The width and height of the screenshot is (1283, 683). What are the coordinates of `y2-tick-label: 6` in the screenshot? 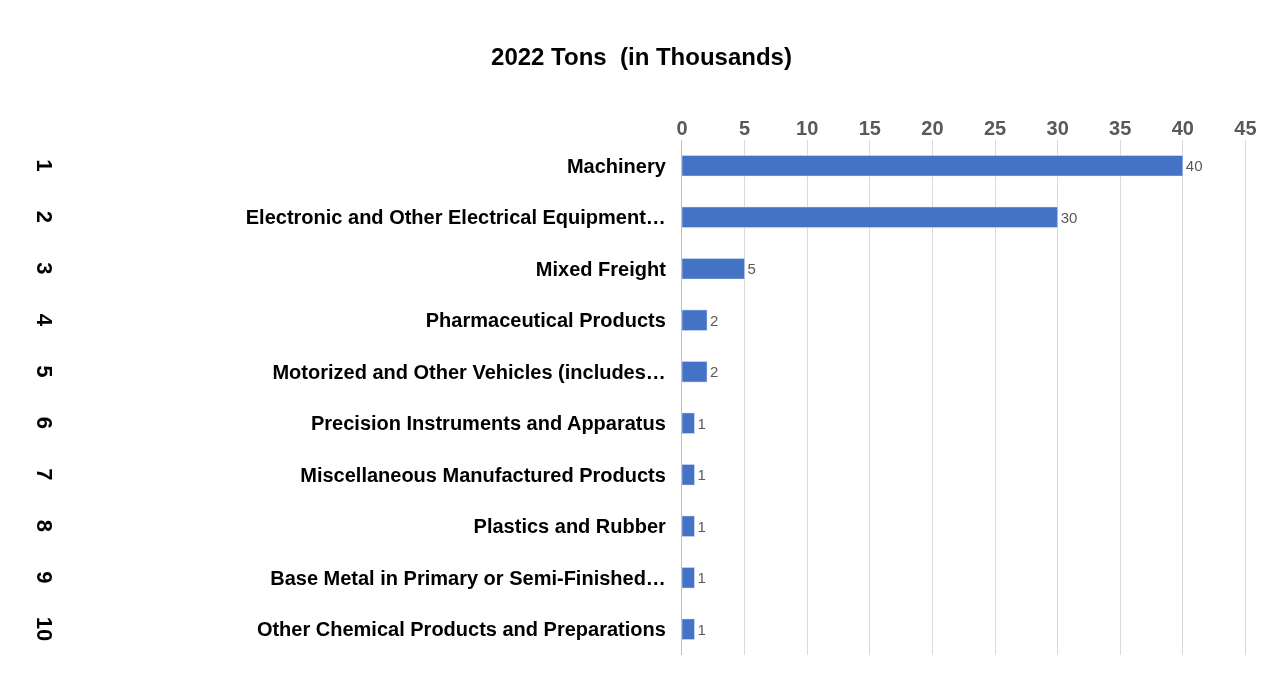 It's located at (44, 423).